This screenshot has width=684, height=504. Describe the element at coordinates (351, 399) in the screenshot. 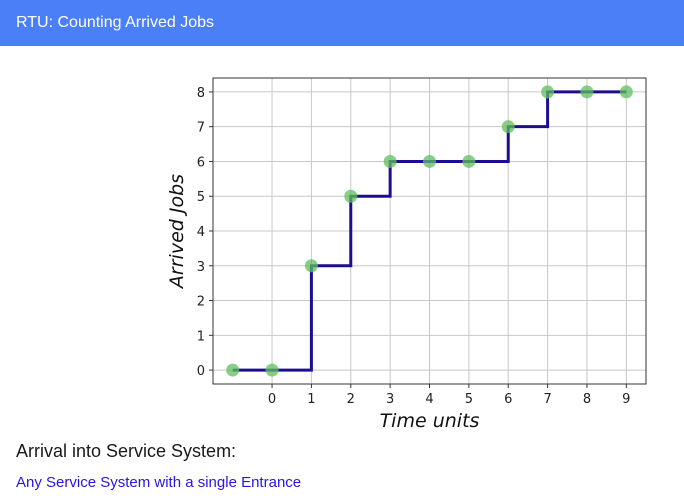

I see `x-tick-label: 2` at that location.